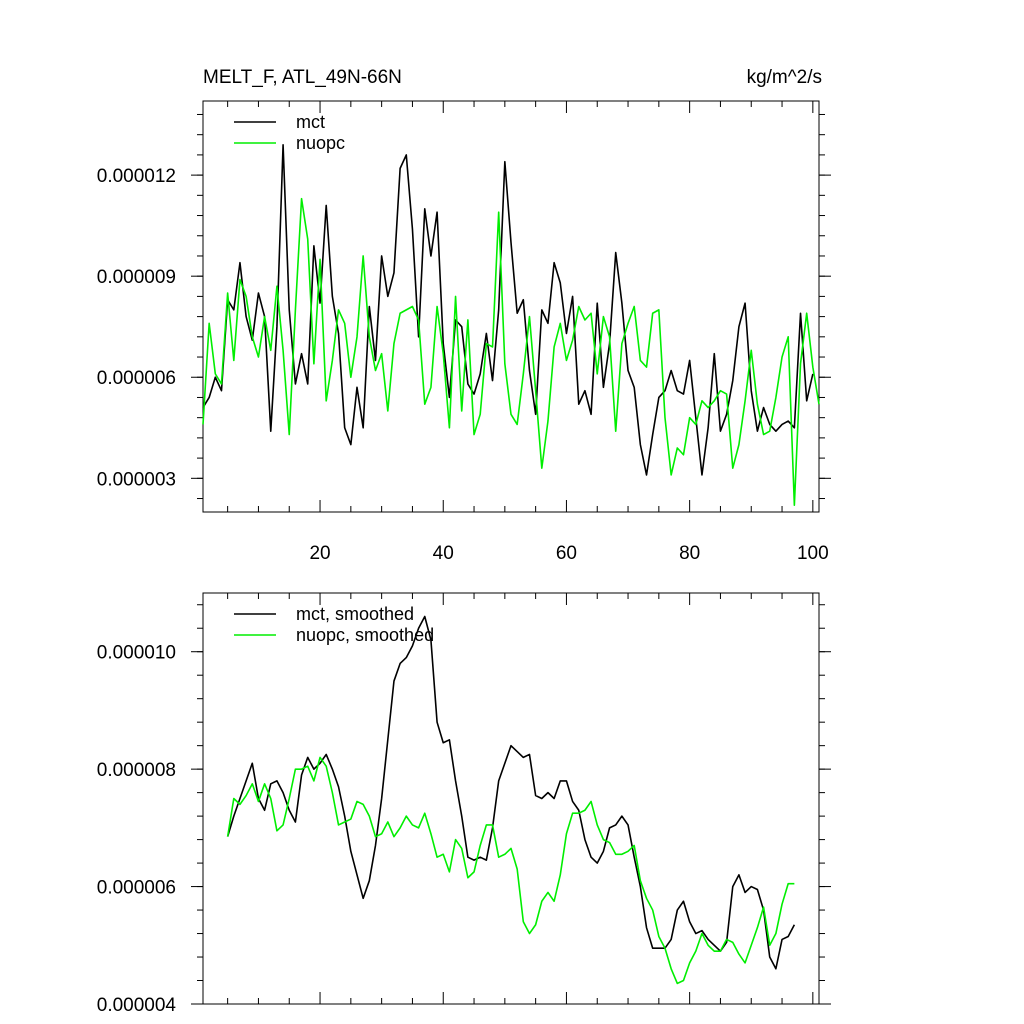 This screenshot has height=1024, width=1024. What do you see at coordinates (355, 614) in the screenshot?
I see `legend-label: mct, smoothed` at bounding box center [355, 614].